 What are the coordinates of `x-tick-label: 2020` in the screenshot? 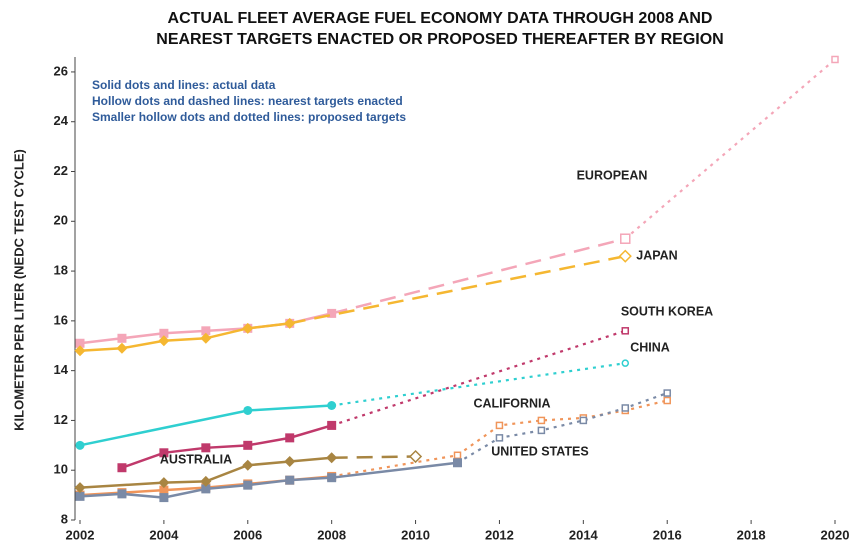 It's located at (835, 534).